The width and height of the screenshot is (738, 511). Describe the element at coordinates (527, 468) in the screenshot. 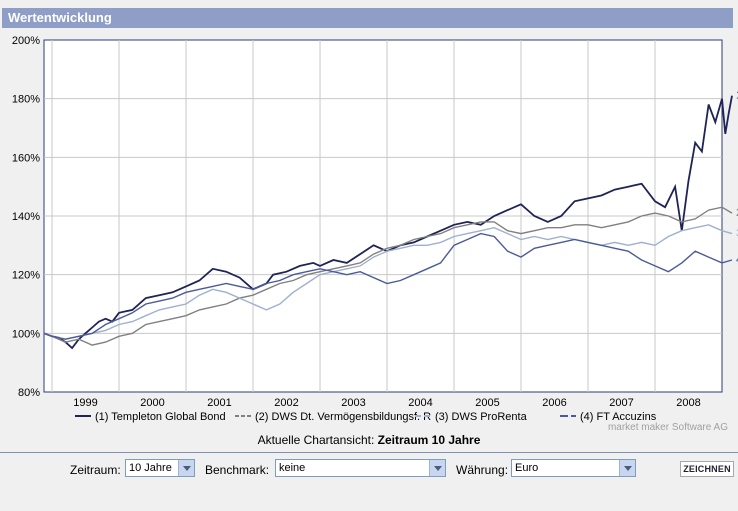

I see `waehrung-value: Euro` at that location.